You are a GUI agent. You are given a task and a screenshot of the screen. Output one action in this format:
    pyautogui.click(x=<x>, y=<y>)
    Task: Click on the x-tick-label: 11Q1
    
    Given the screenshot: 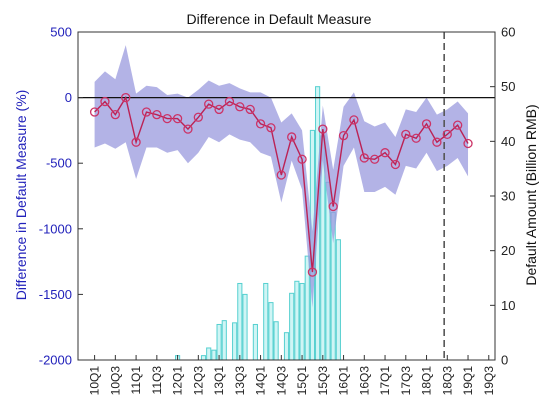 What is the action you would take?
    pyautogui.click(x=136, y=380)
    